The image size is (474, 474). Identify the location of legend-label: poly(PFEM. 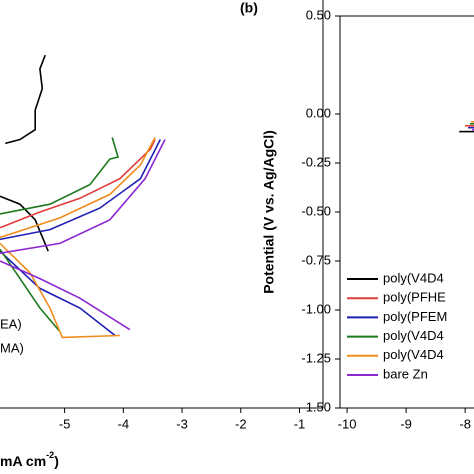
(415, 316).